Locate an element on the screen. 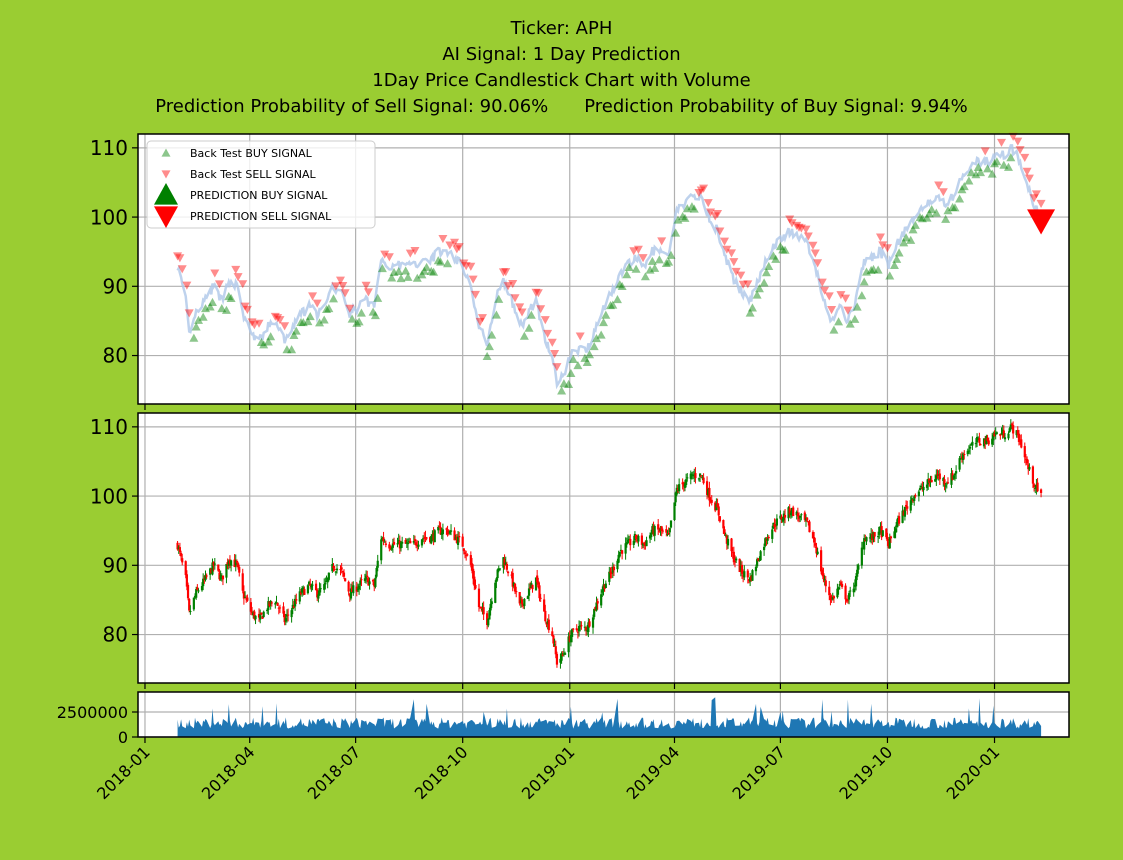 The image size is (1123, 860). legend-label-3: PREDICTION SELL SIGNAL is located at coordinates (261, 216).